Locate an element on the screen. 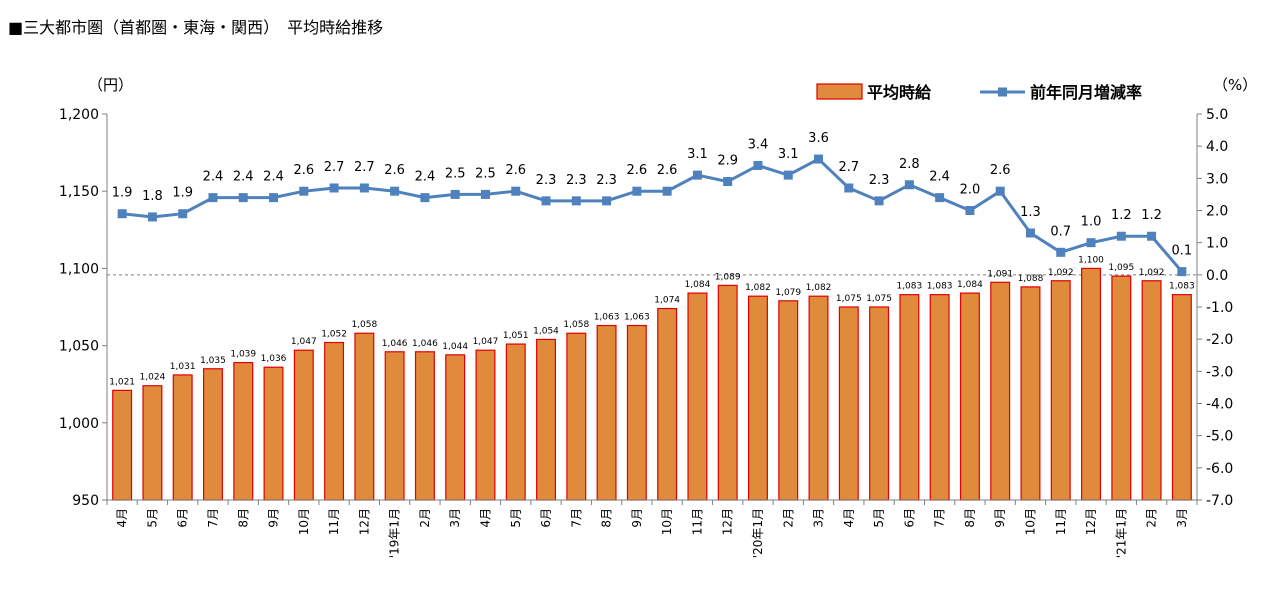 The height and width of the screenshot is (598, 1279). line-value-label: 0.7 is located at coordinates (1060, 231).